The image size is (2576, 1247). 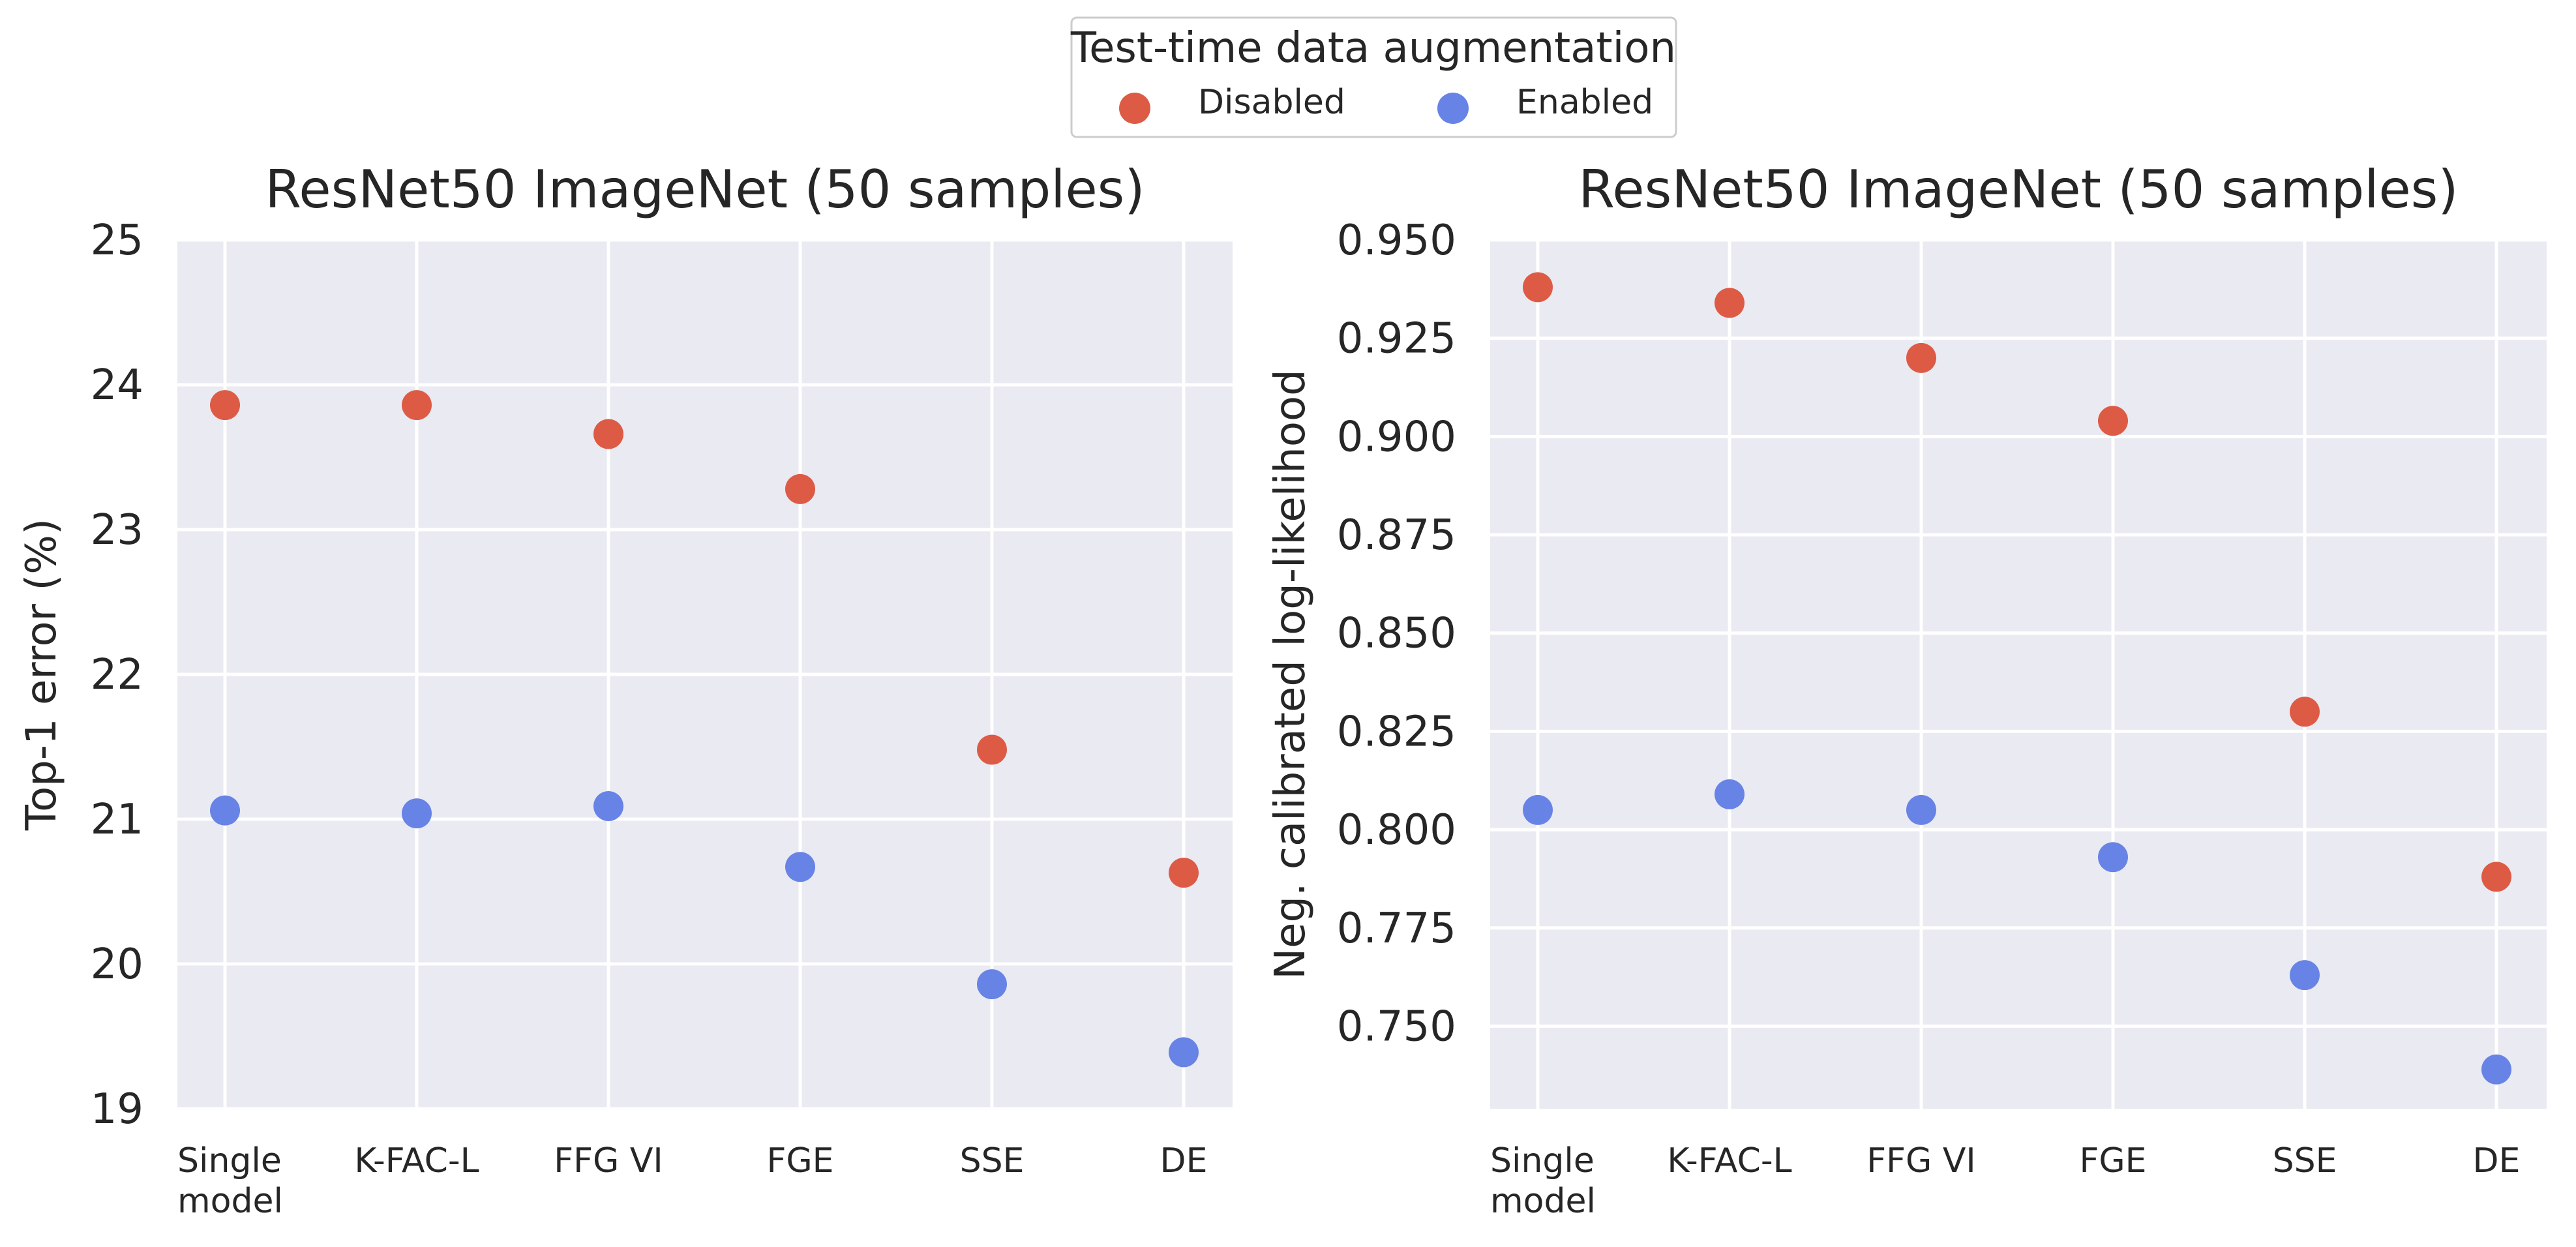 What do you see at coordinates (1453, 109) in the screenshot?
I see `legend-marker-enabled` at bounding box center [1453, 109].